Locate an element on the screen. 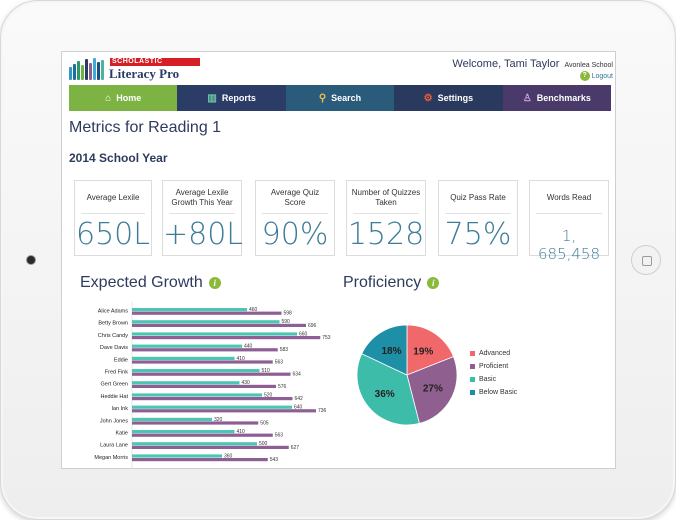 This screenshot has height=520, width=676. nav-search: ⚲ Search is located at coordinates (340, 98).